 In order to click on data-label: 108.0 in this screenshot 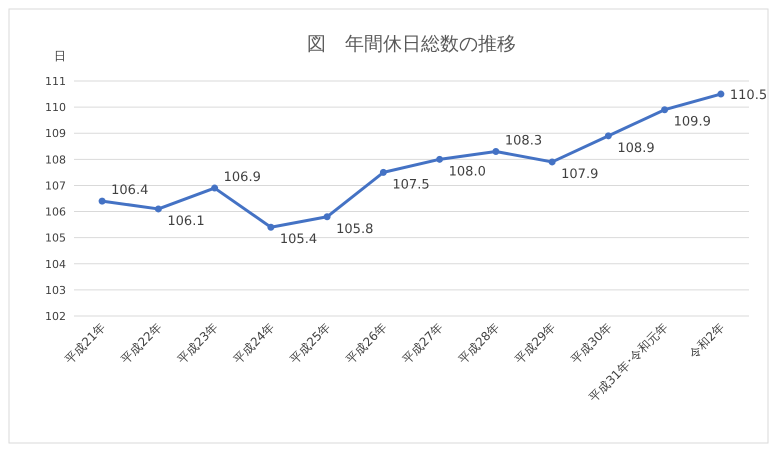, I will do `click(467, 172)`.